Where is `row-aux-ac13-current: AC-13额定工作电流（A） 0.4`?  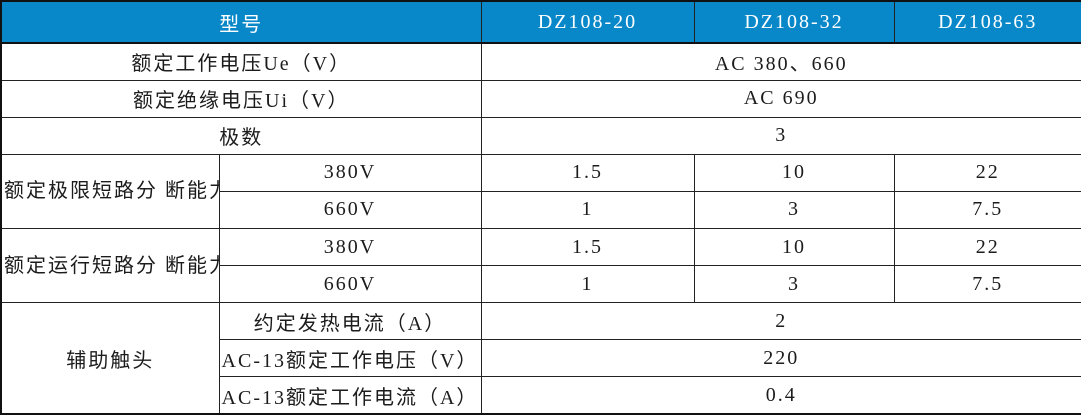
row-aux-ac13-current: AC-13额定工作电流（A） 0.4 is located at coordinates (541, 395).